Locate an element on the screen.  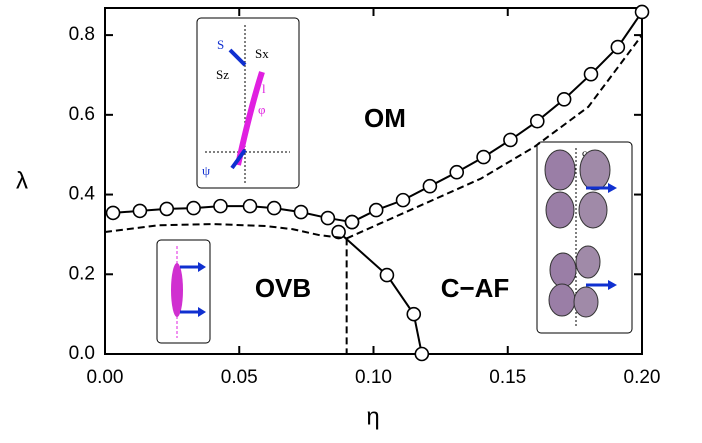
inset-orbitals: c is located at coordinates (584, 237).